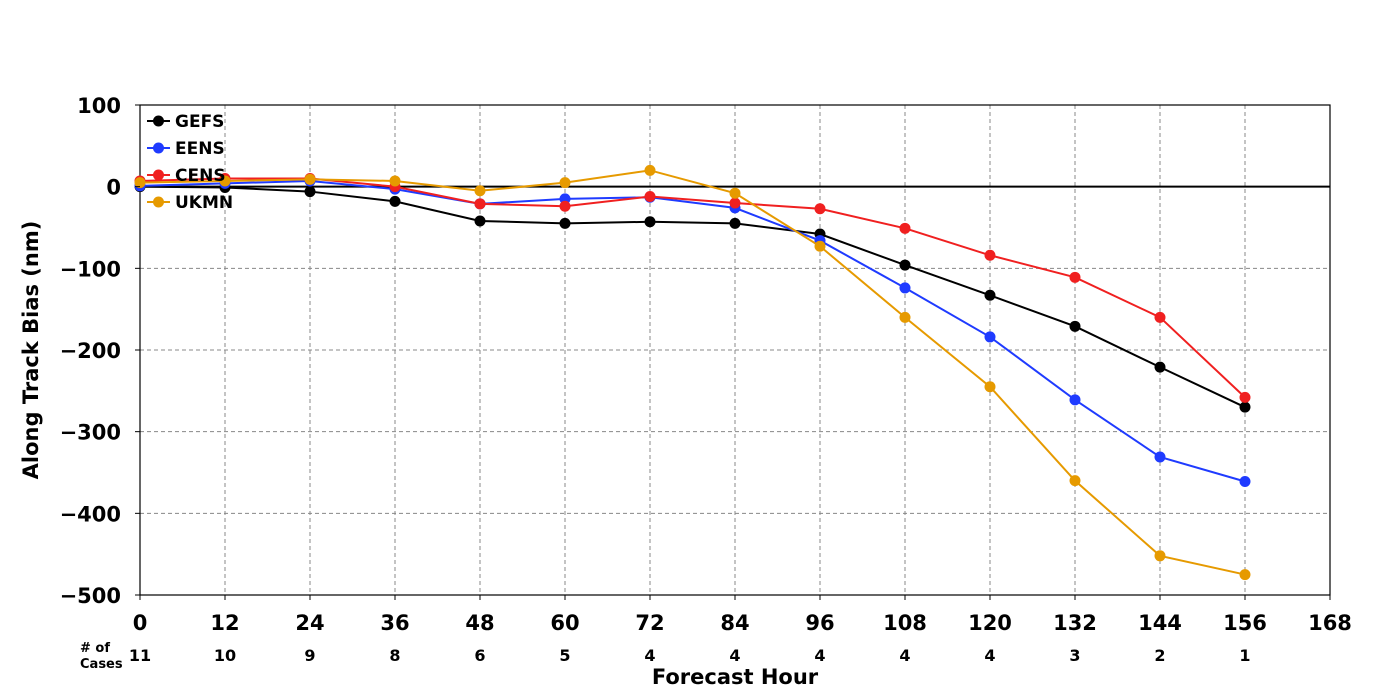 This screenshot has width=1400, height=700. I want to click on legend-label: UKMN, so click(204, 203).